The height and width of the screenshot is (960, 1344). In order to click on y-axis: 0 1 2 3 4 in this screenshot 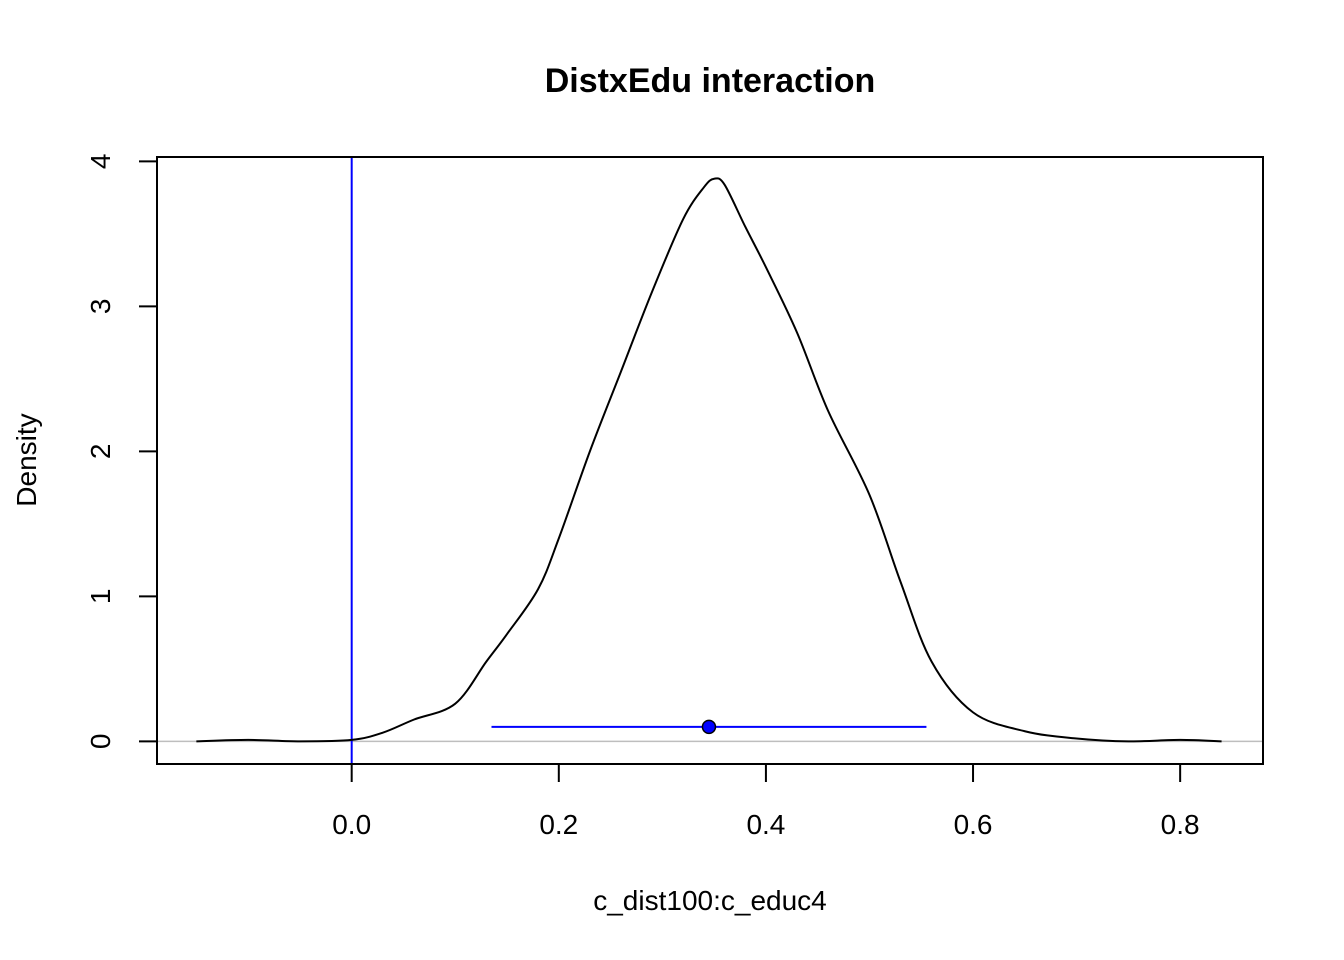, I will do `click(121, 452)`.